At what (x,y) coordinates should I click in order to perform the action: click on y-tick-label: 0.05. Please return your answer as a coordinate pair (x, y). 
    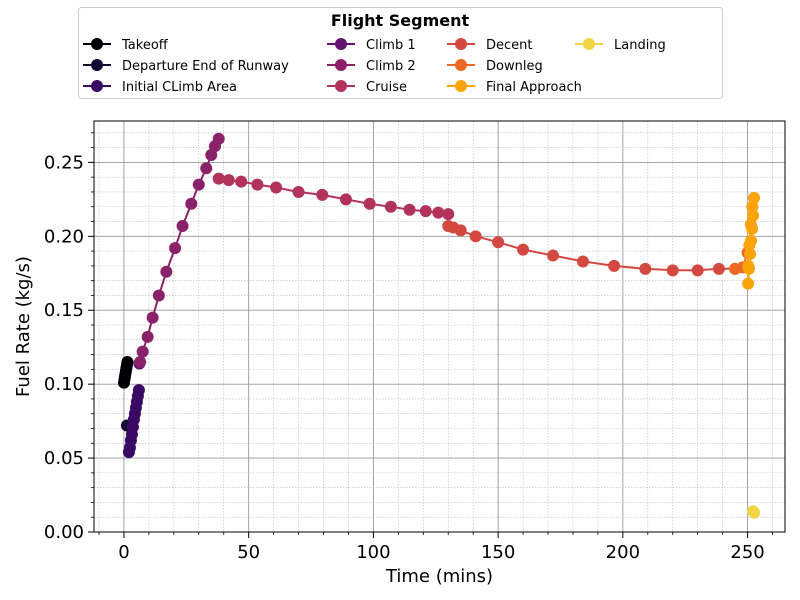
    Looking at the image, I should click on (64, 458).